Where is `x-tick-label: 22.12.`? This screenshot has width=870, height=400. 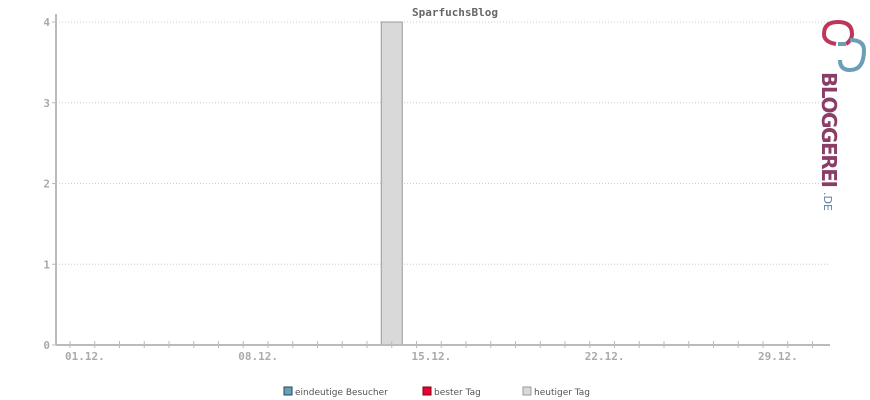 x-tick-label: 22.12. is located at coordinates (605, 356).